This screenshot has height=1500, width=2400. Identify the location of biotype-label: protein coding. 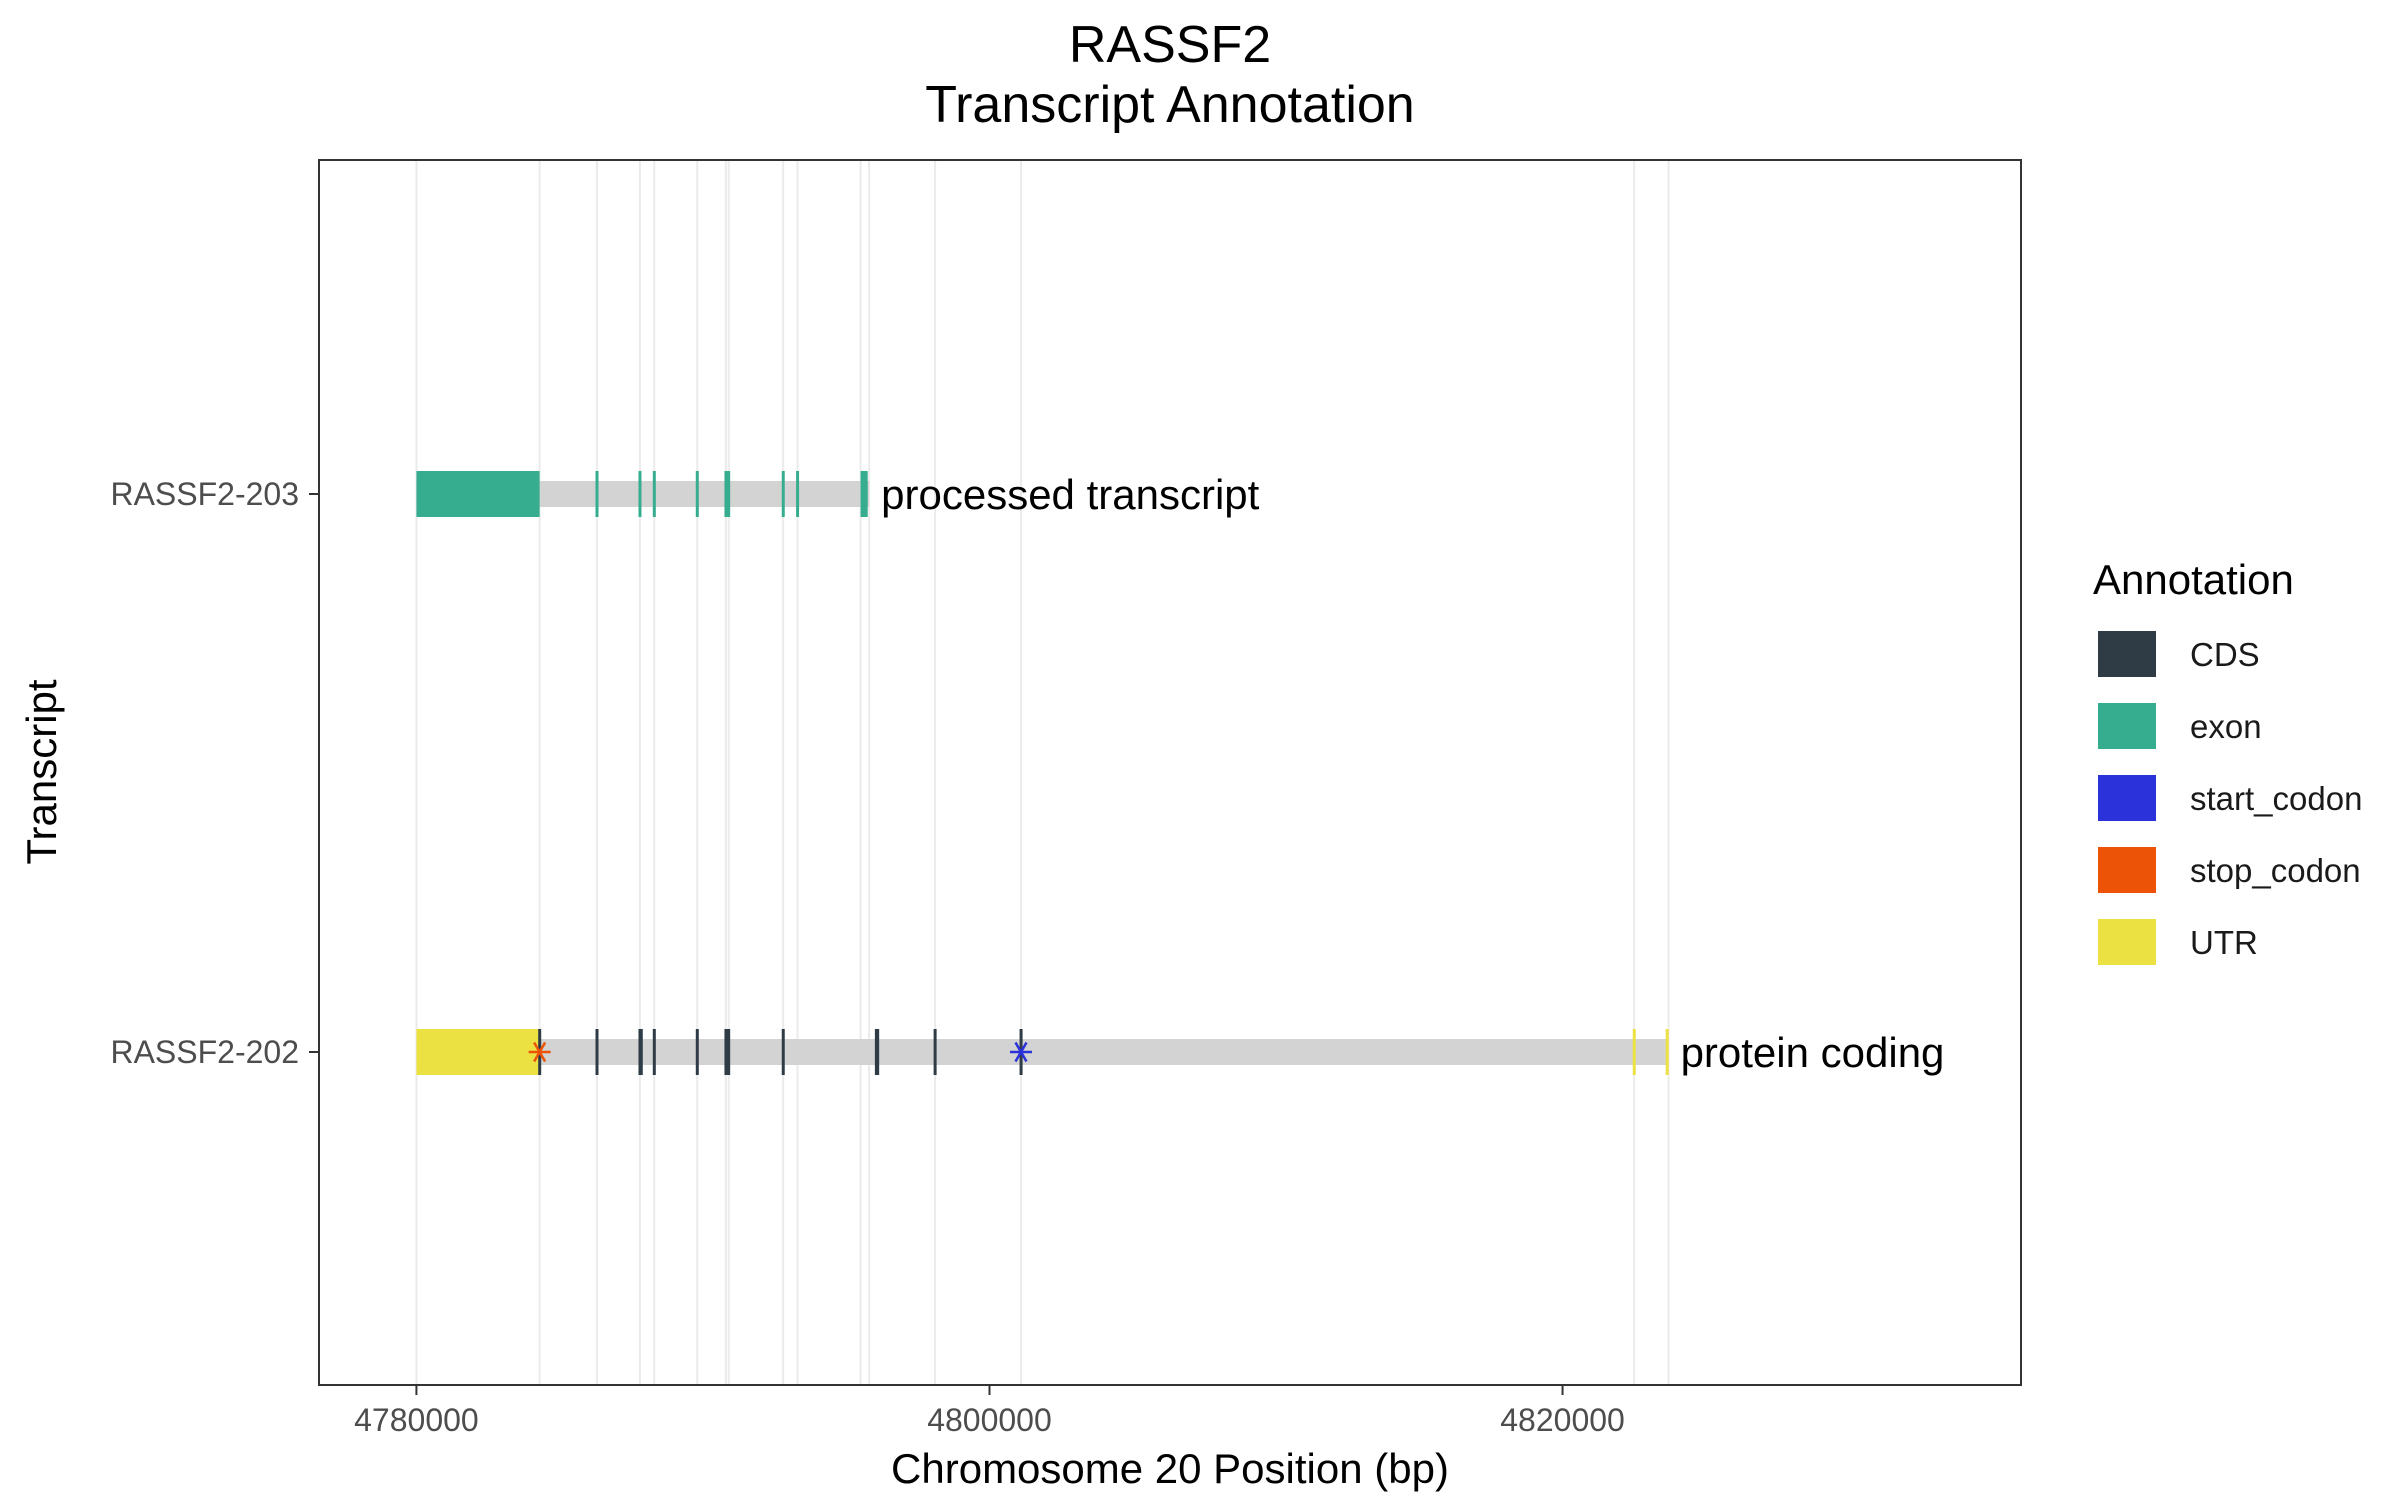
(1813, 1052).